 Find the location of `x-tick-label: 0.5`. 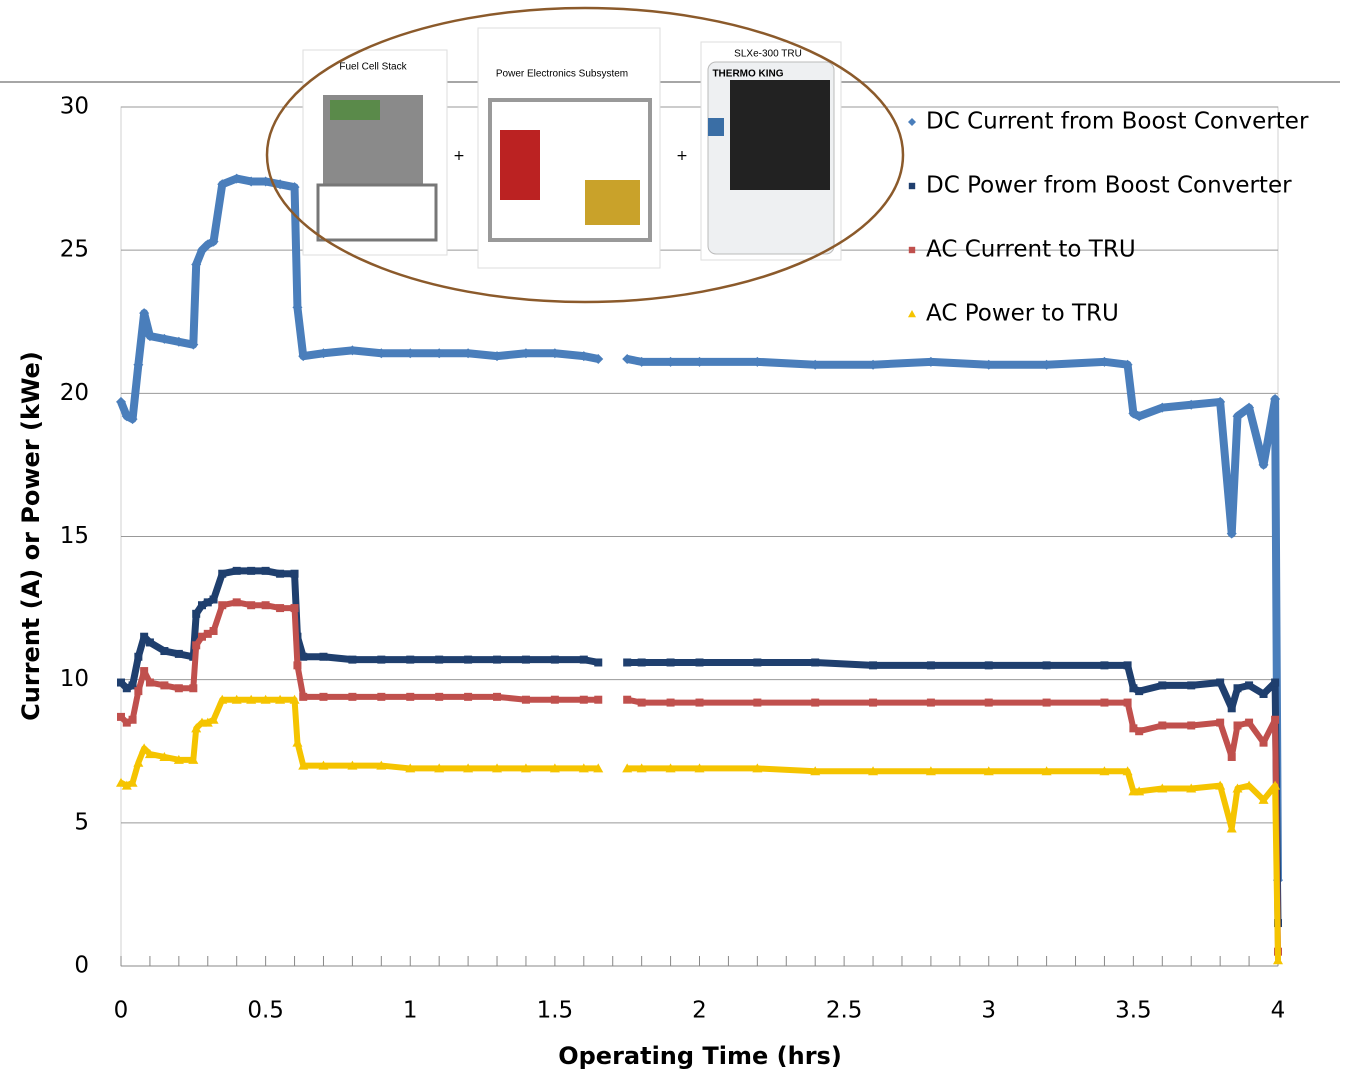

x-tick-label: 0.5 is located at coordinates (265, 1011).